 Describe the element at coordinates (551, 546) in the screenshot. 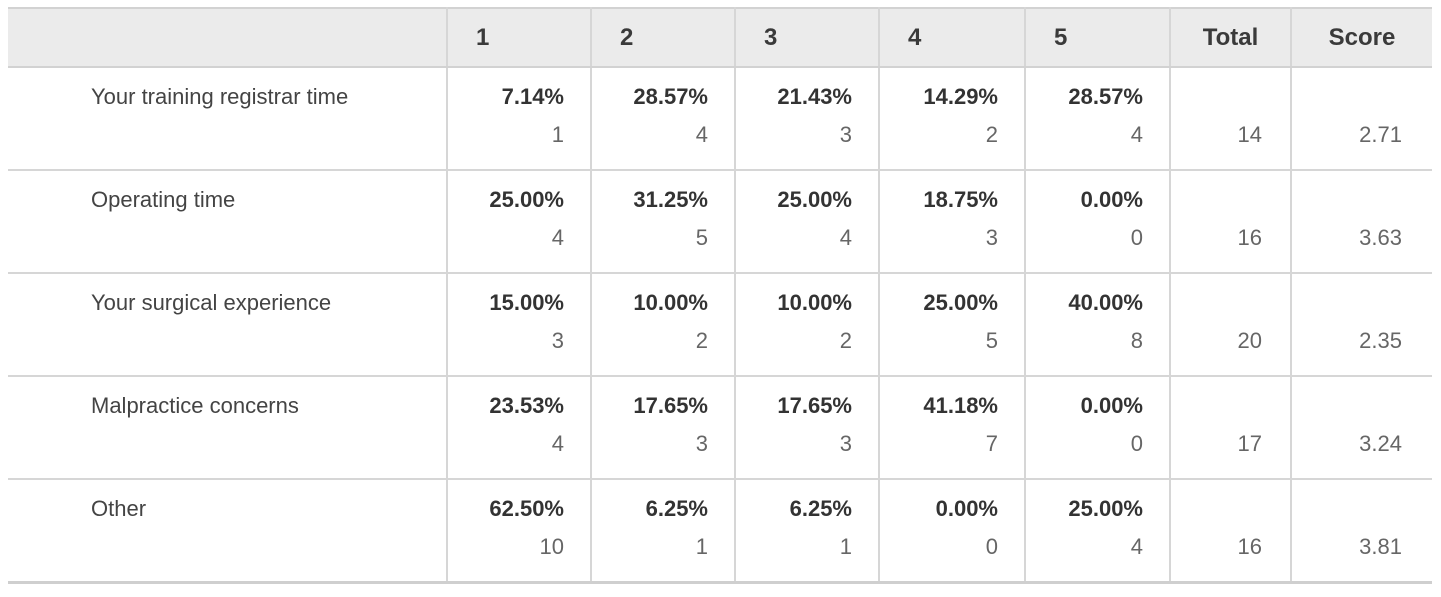

I see `count-value: 10` at that location.